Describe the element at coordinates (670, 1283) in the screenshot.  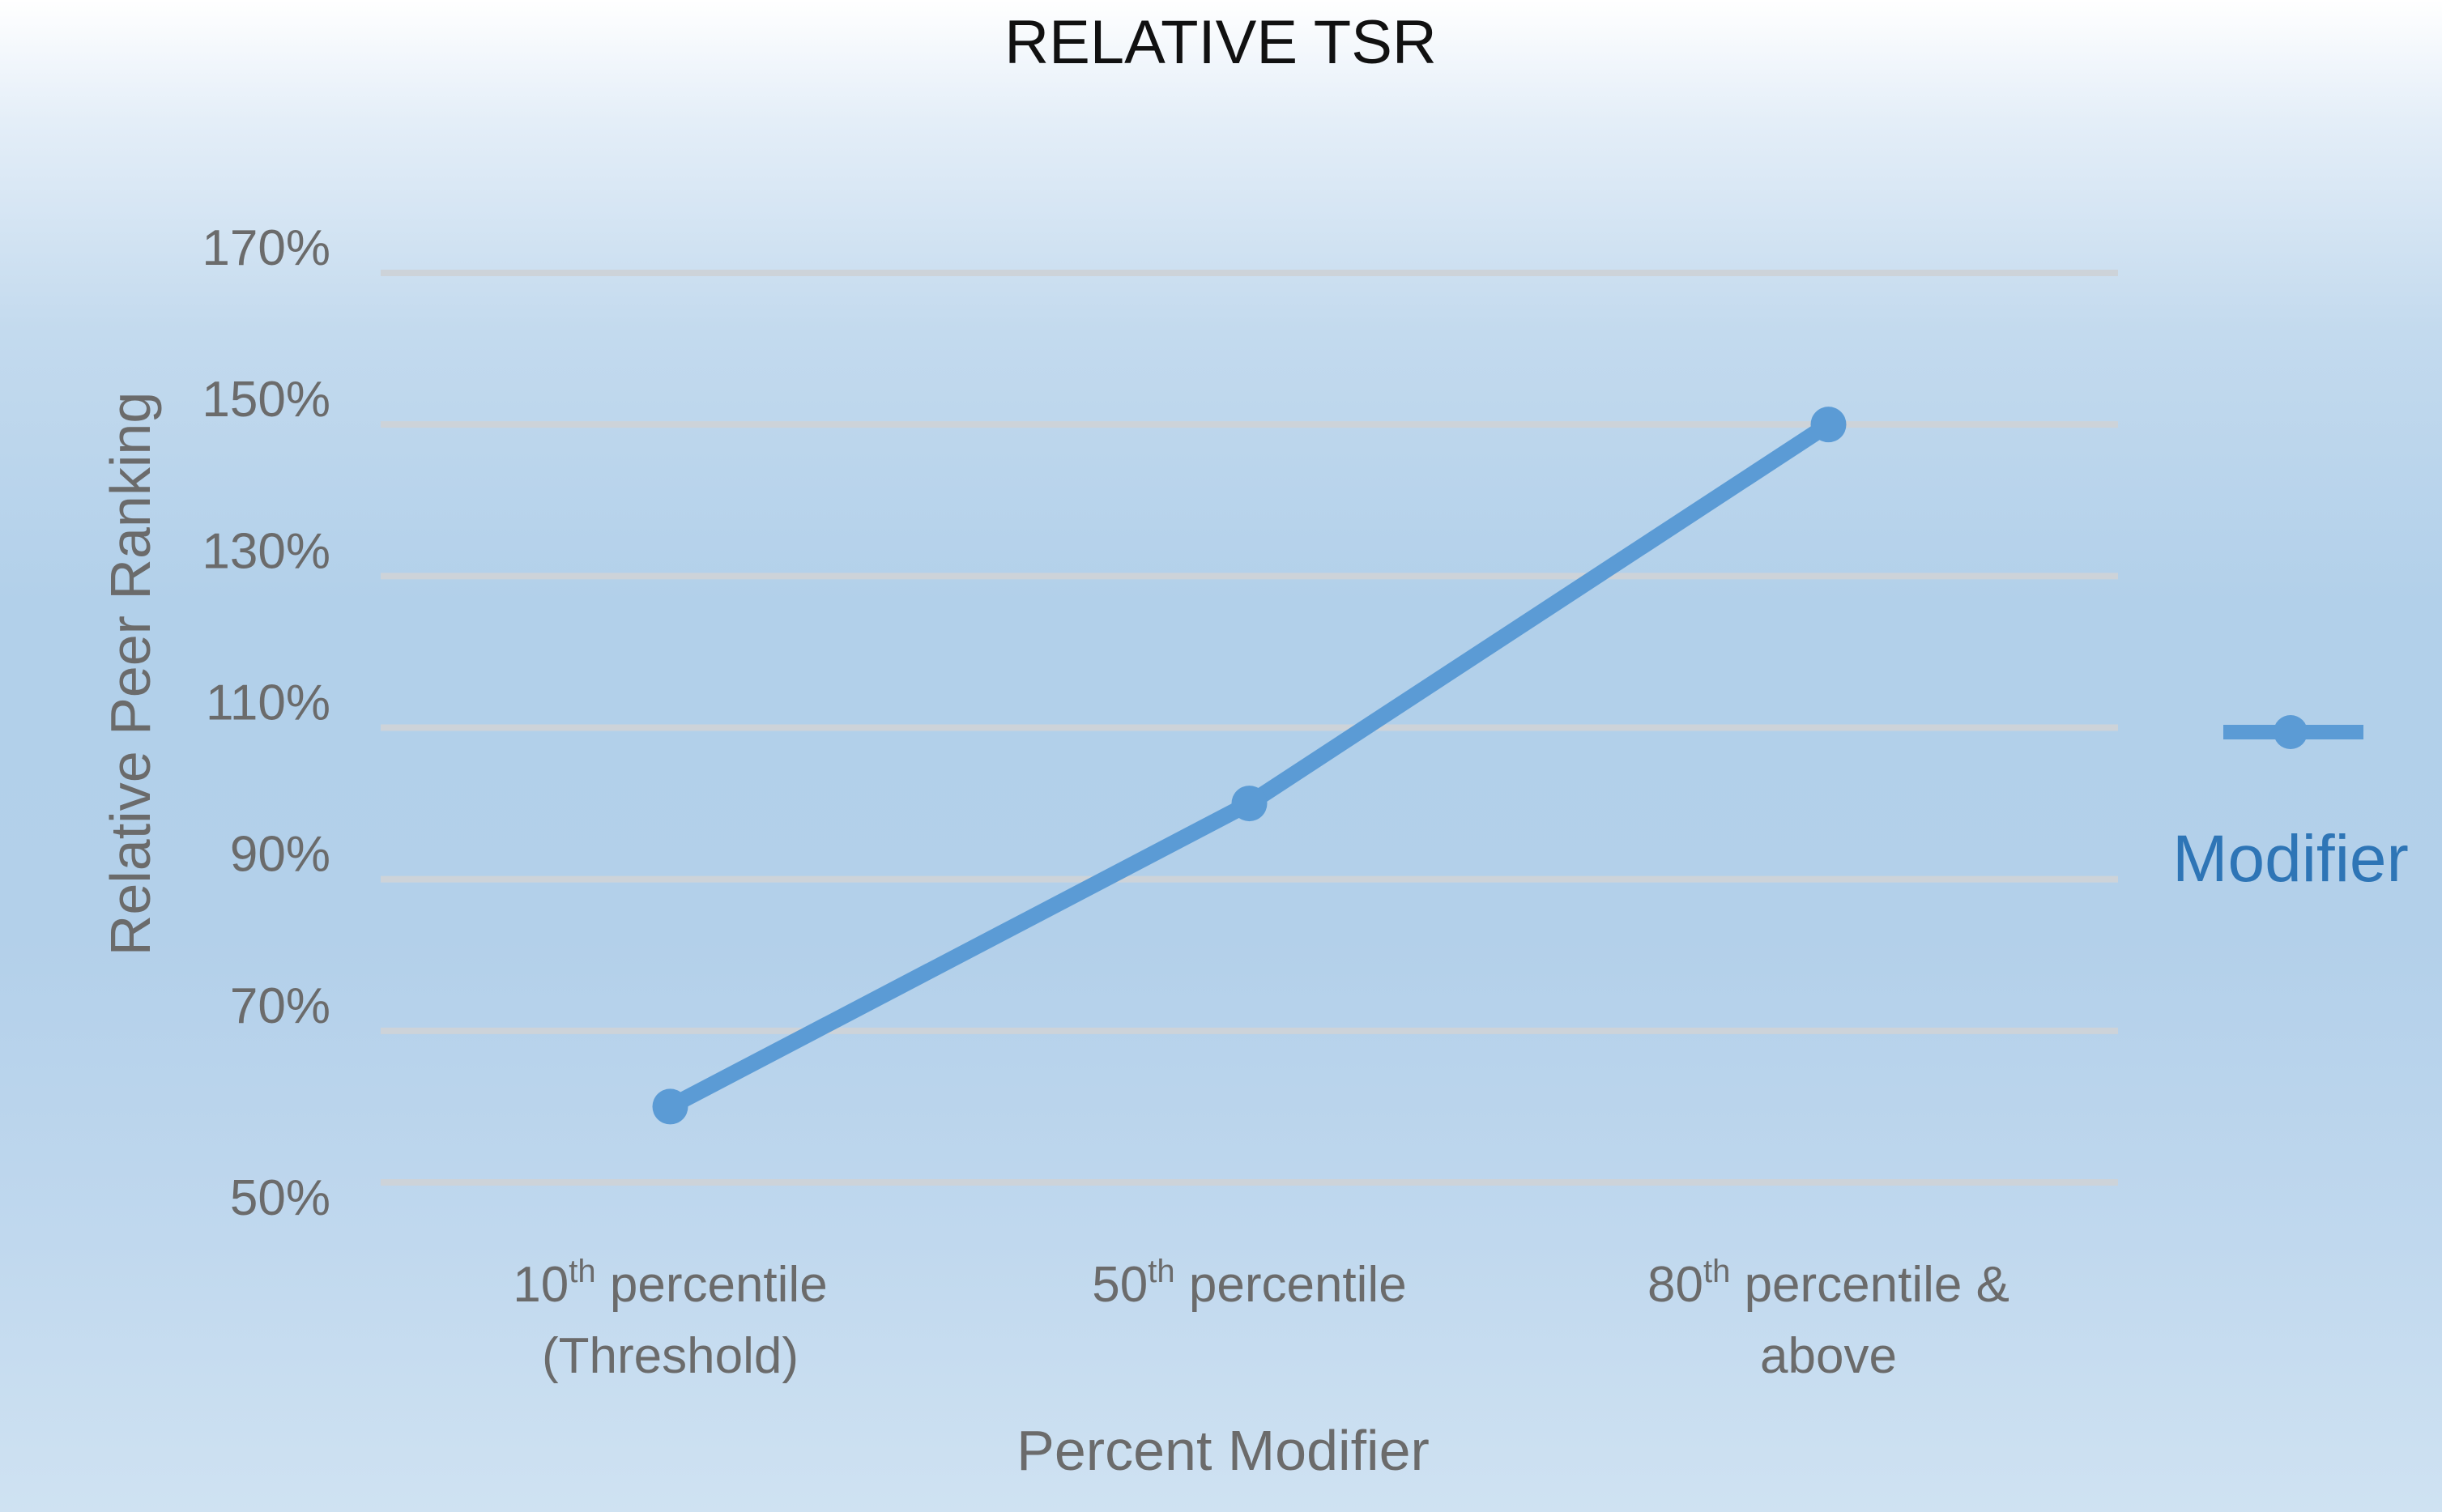
I see `x-tick-label: 10th percentile` at that location.